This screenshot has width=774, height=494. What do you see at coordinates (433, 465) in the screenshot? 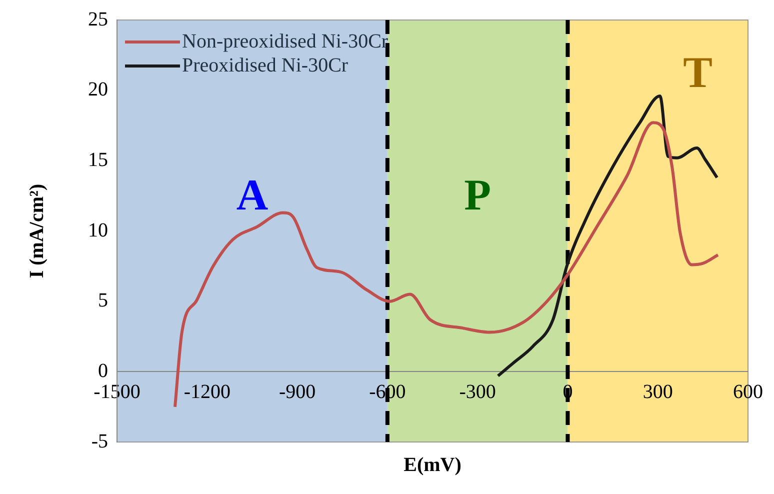
I see `x-axis-title: E(mV)` at bounding box center [433, 465].